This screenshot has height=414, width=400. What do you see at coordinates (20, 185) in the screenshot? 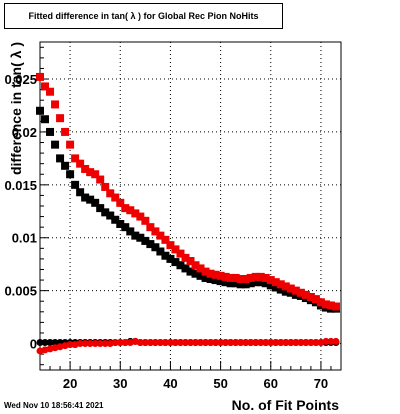
I see `y-tick-label: 0.015` at bounding box center [20, 185].